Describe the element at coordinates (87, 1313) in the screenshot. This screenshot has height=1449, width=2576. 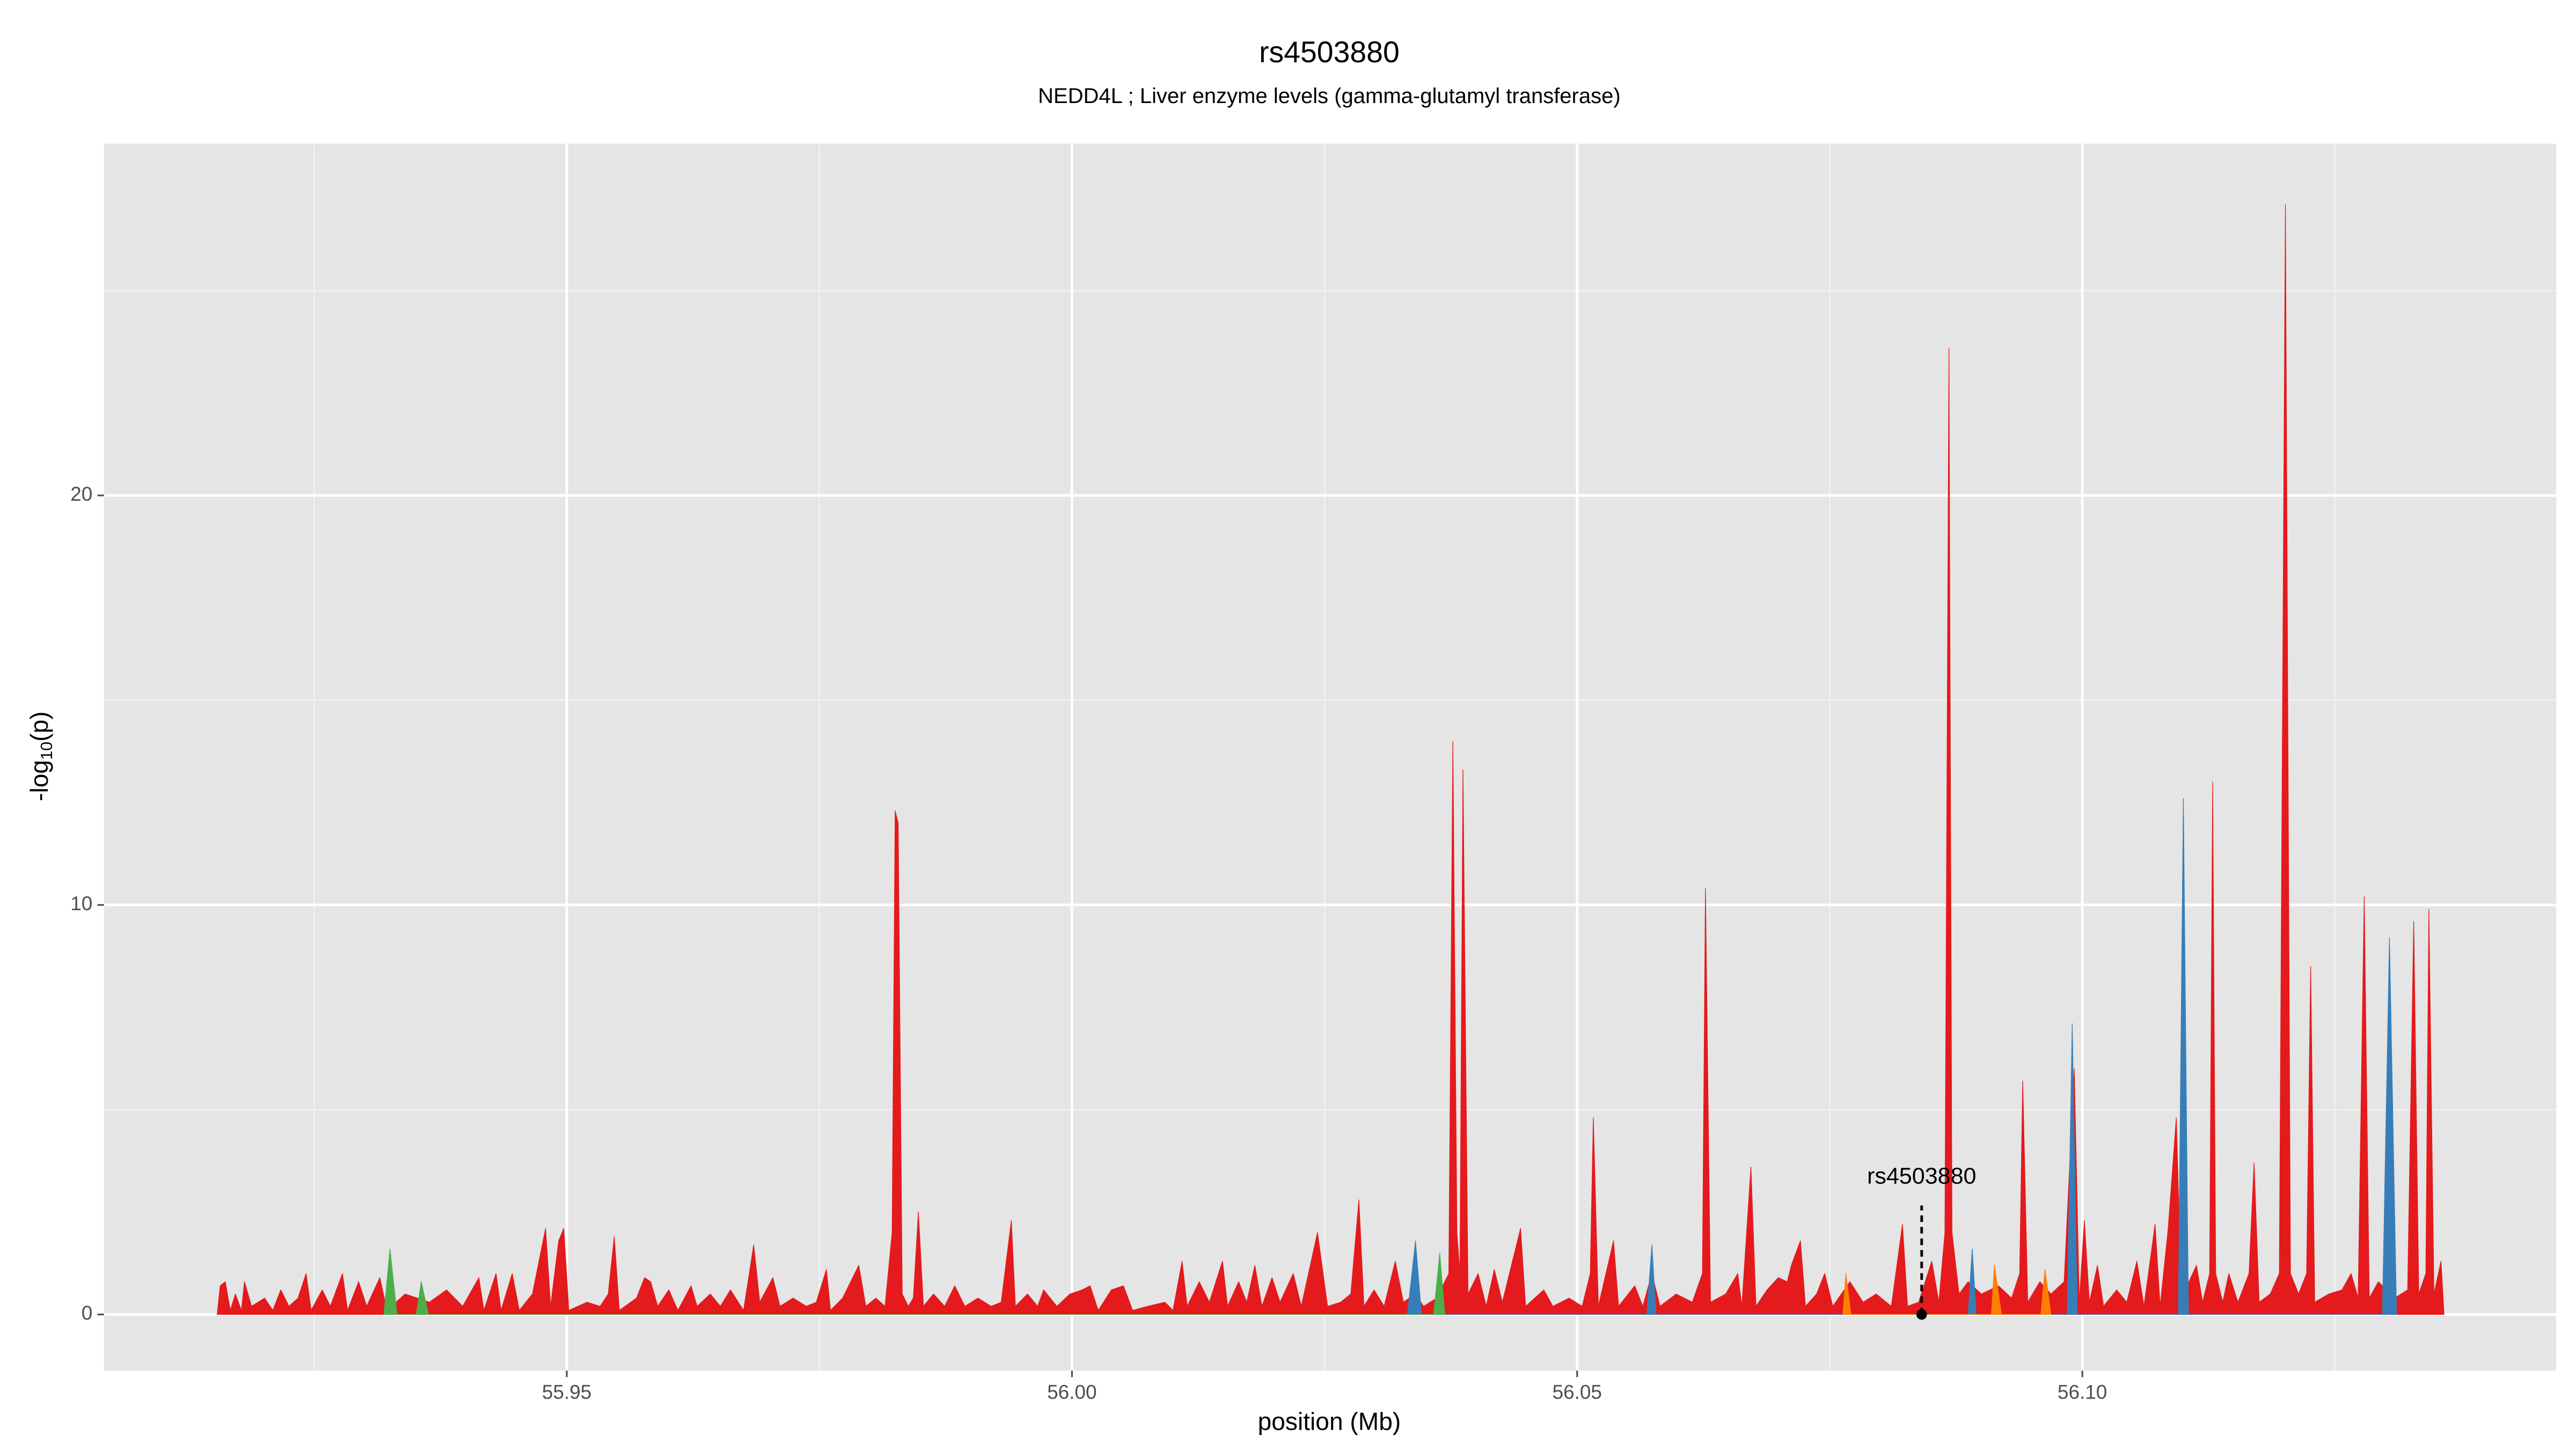
I see `y-tick-label: 0` at that location.